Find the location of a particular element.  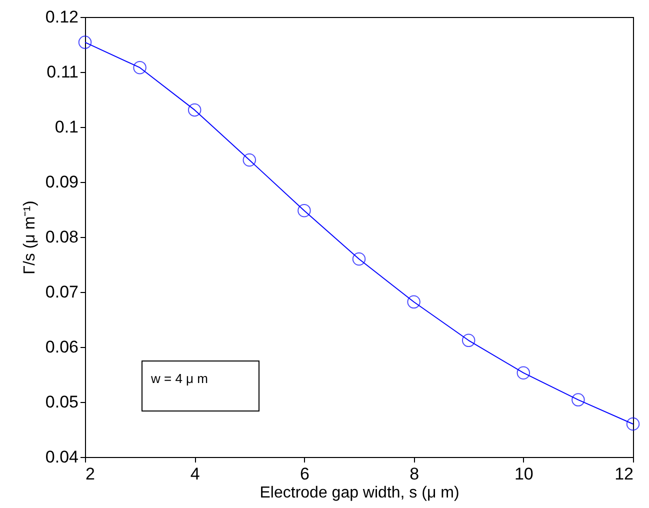

x-tick-label: 6 is located at coordinates (305, 474).